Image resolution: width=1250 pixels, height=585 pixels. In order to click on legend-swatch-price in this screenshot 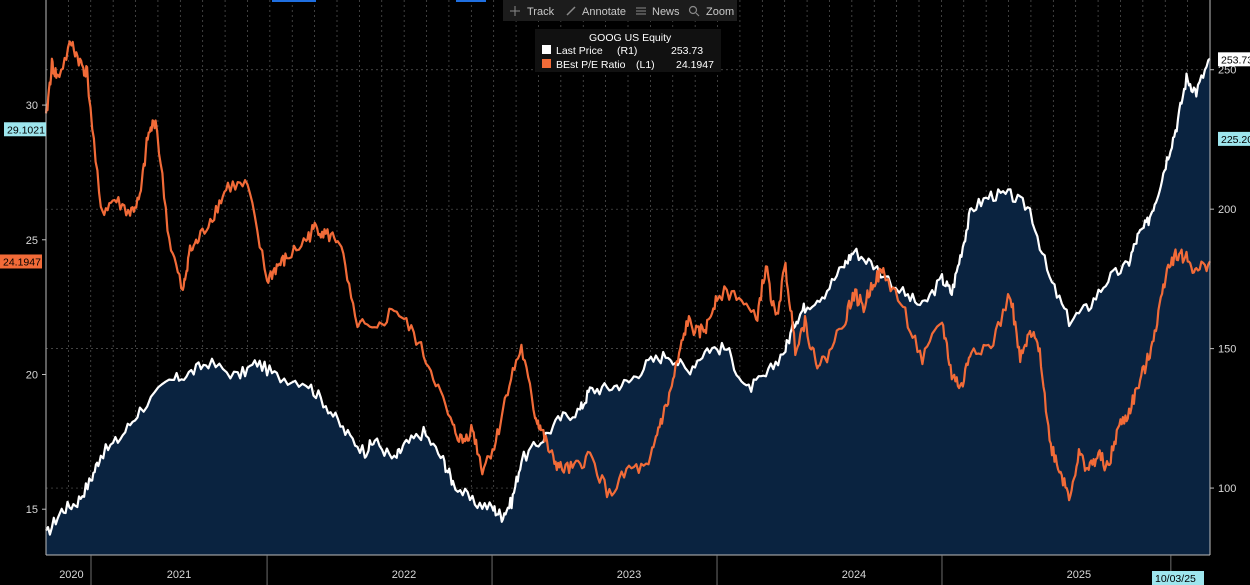, I will do `click(546, 49)`.